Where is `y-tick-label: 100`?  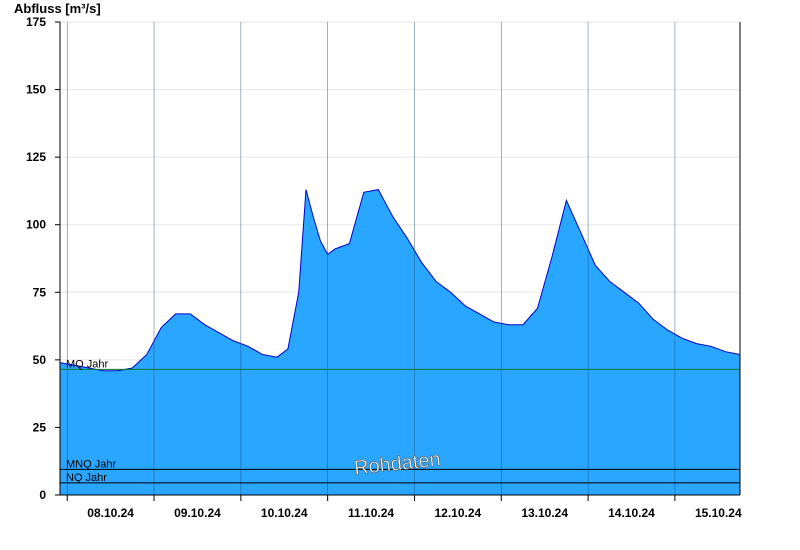
y-tick-label: 100 is located at coordinates (36, 225).